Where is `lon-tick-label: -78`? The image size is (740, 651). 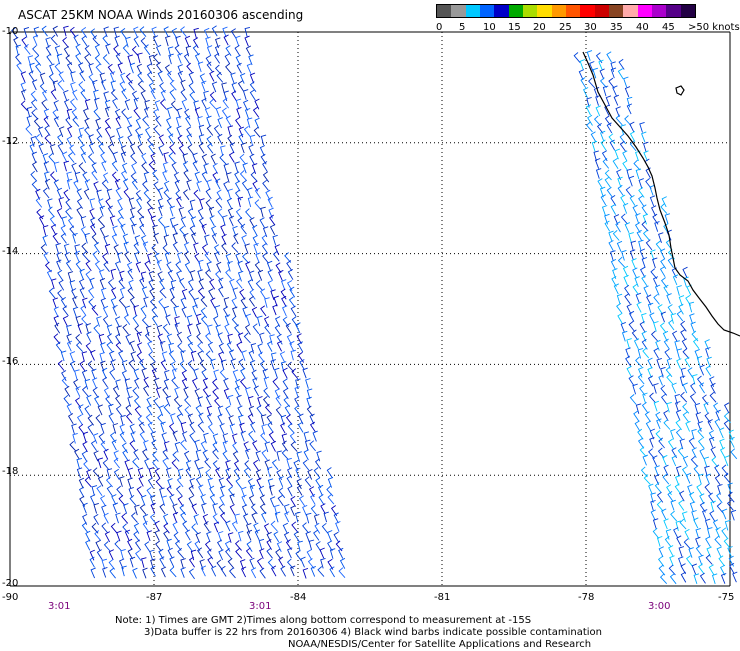 lon-tick-label: -78 is located at coordinates (586, 597).